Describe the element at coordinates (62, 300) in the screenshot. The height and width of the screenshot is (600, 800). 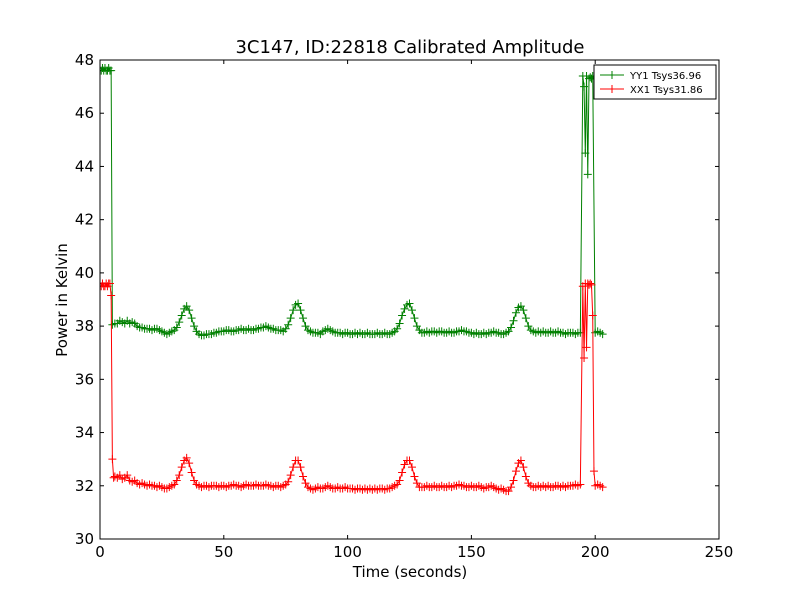
I see `y-axis-label: Power in Kelvin` at that location.